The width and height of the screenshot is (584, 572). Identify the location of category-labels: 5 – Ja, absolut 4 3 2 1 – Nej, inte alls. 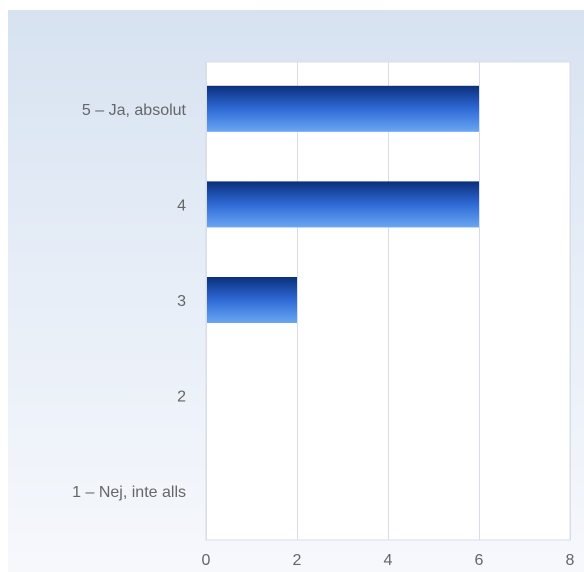
(129, 301).